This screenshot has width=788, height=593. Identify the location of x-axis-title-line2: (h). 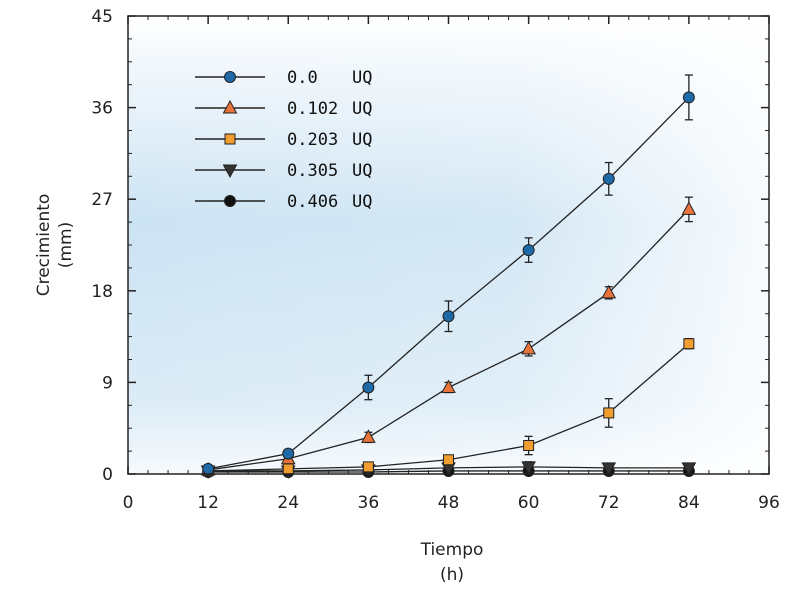
(452, 575).